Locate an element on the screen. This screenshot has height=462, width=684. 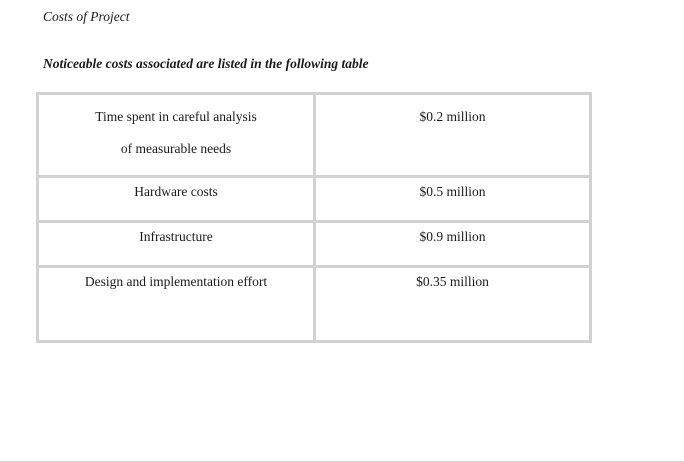
cost-value: $0.5 million is located at coordinates (452, 191).